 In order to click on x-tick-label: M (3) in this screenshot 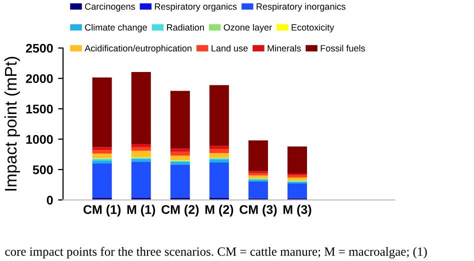, I will do `click(298, 210)`.